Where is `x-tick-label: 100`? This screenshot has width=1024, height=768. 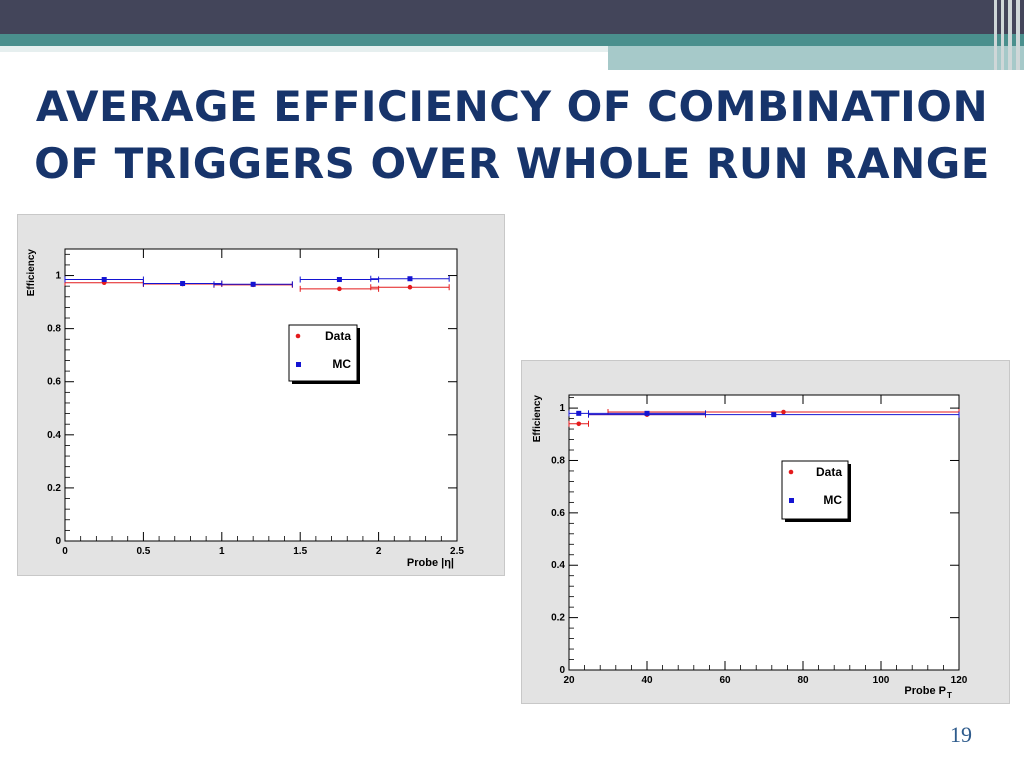 x-tick-label: 100 is located at coordinates (881, 680).